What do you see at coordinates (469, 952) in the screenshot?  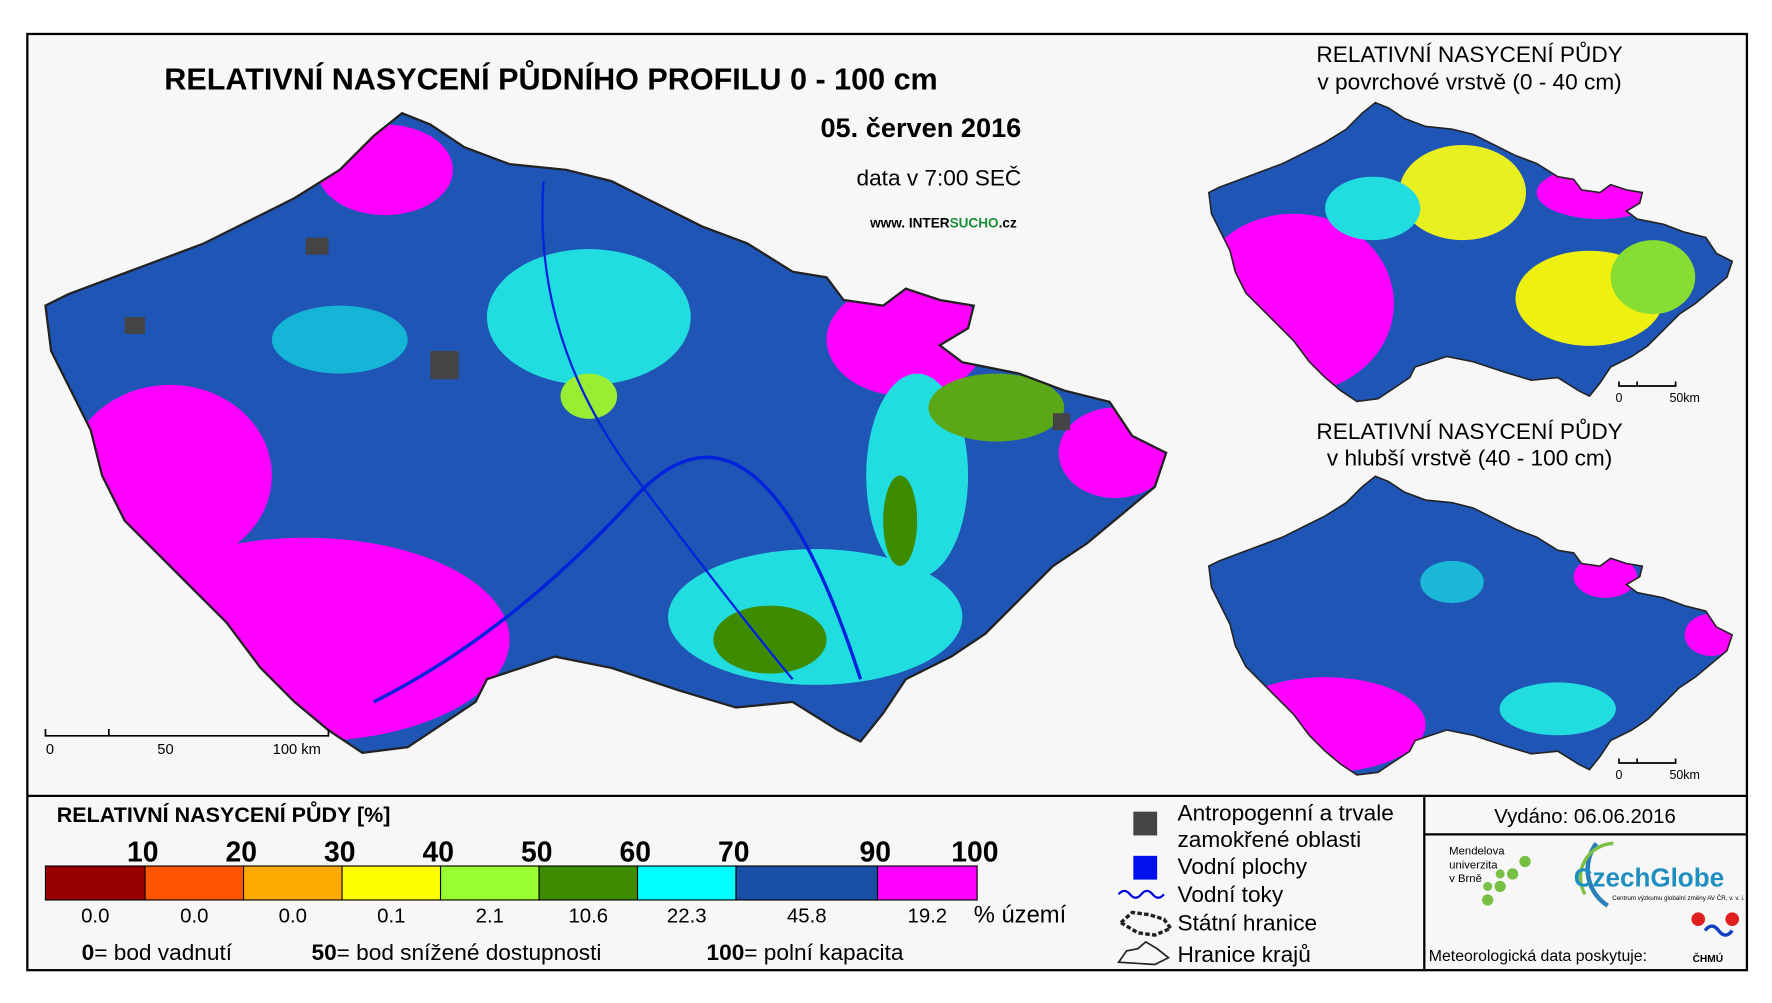 I see `note-label: = bod snížené dostupnosti` at bounding box center [469, 952].